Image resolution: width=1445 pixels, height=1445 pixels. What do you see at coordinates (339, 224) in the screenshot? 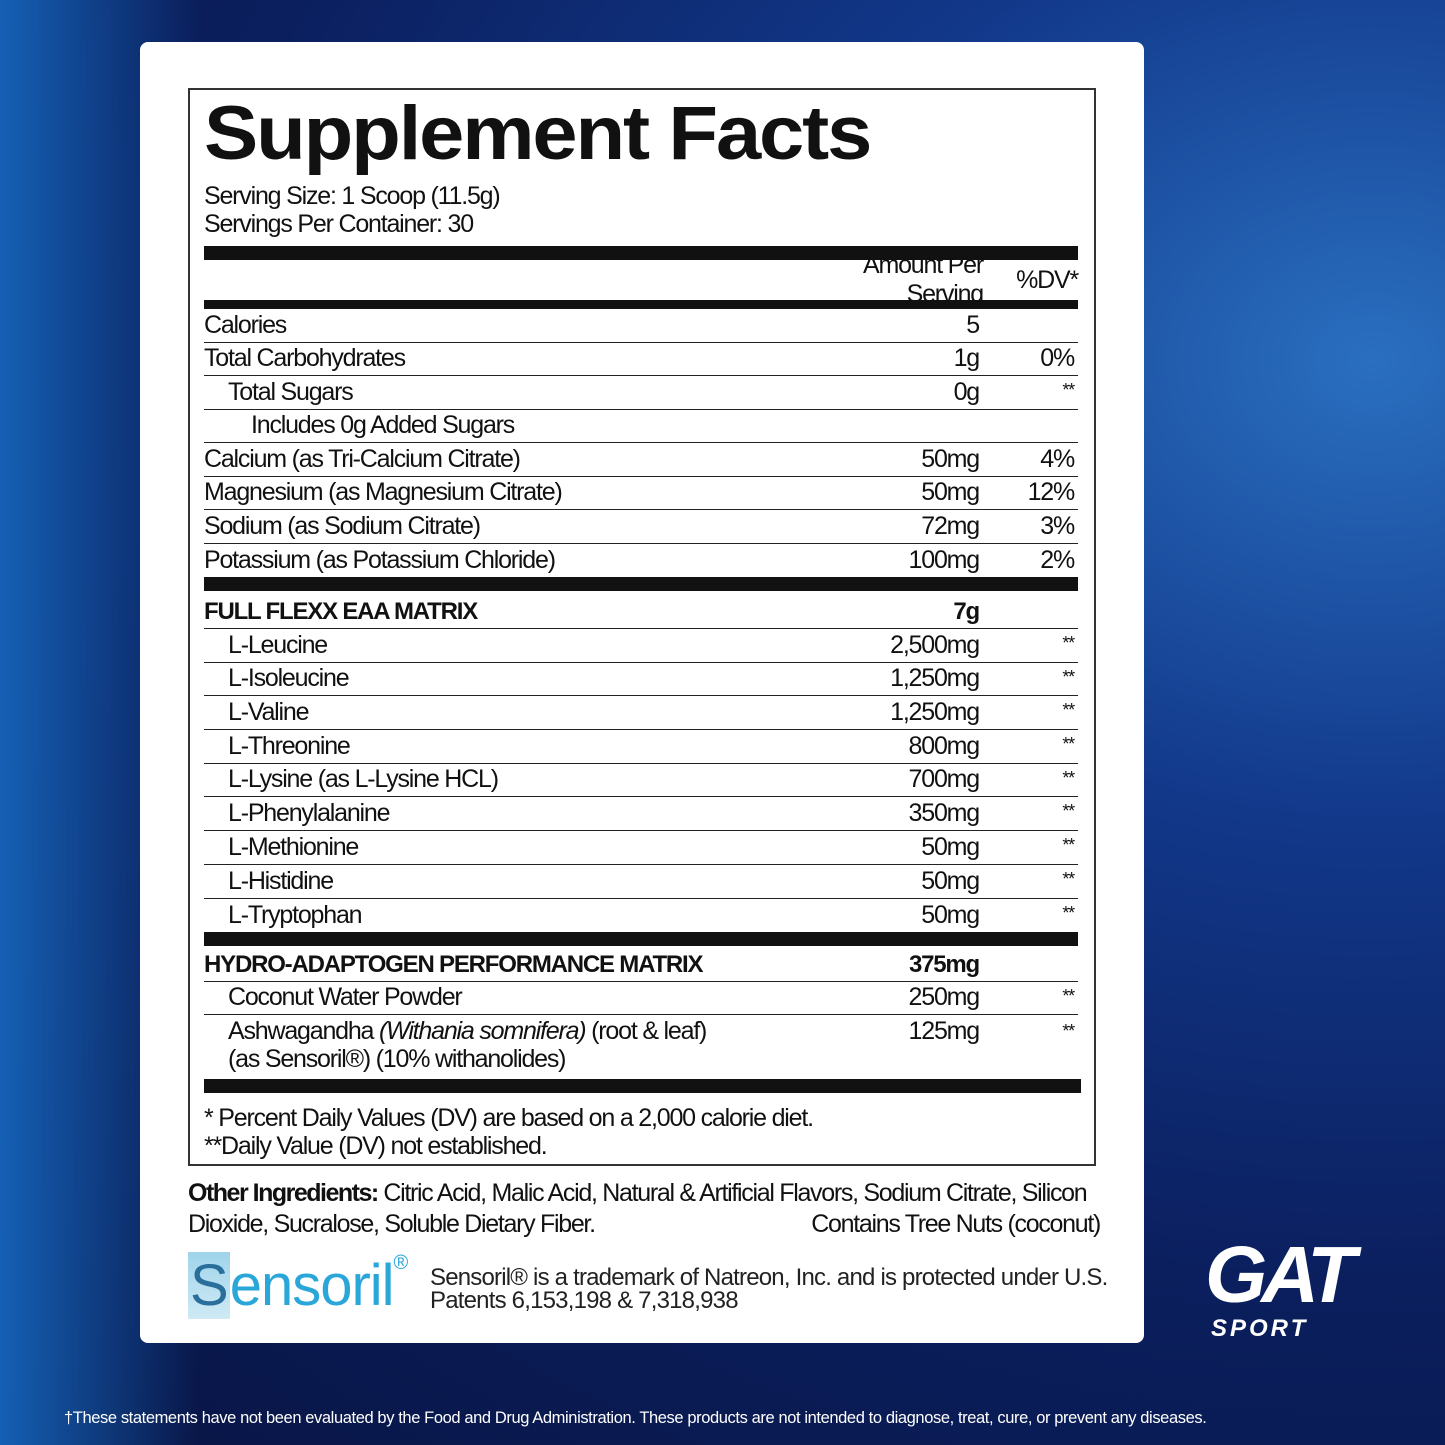
I see `servings-per-container: Servings Per Container: 30` at bounding box center [339, 224].